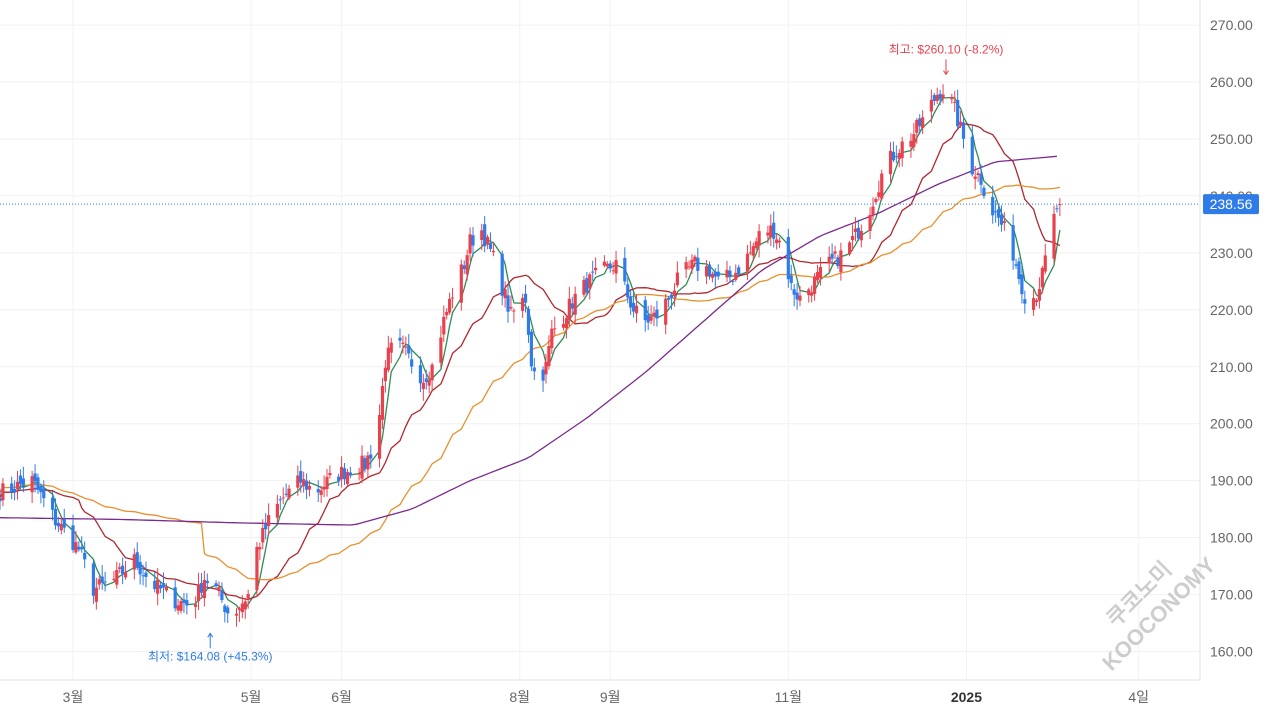 Image resolution: width=1280 pixels, height=710 pixels. I want to click on x-tick-label: 2025, so click(966, 697).